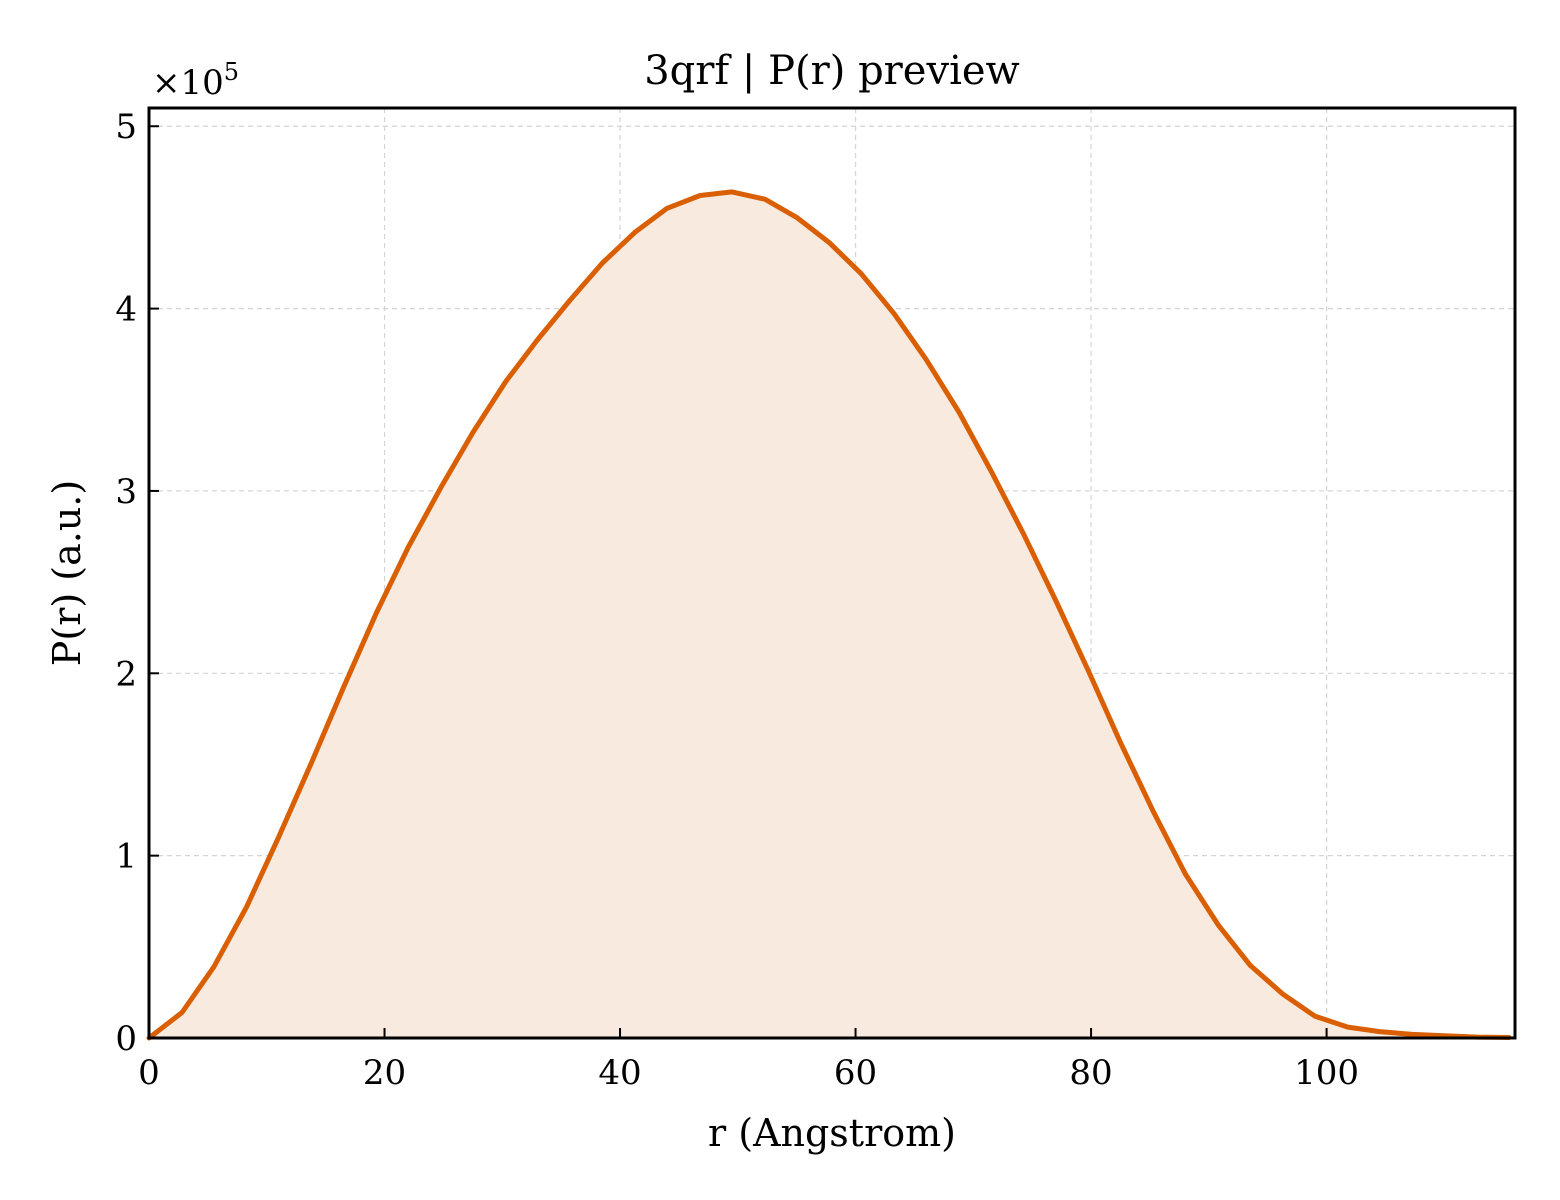  Describe the element at coordinates (1090, 1073) in the screenshot. I see `x-tick-label: 80` at that location.